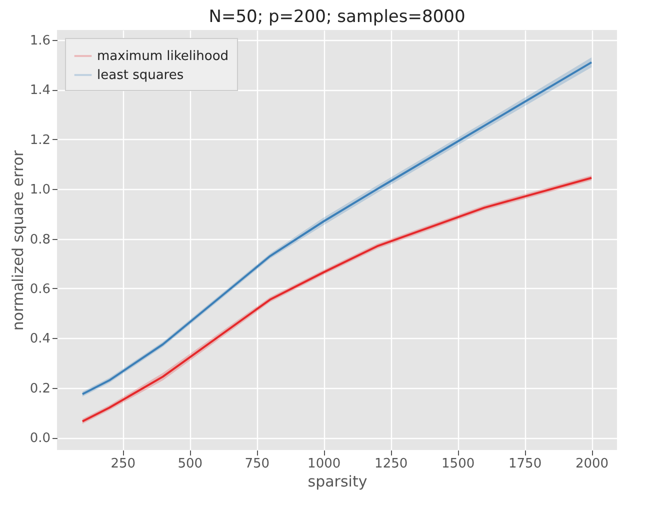  Describe the element at coordinates (123, 464) in the screenshot. I see `x-tick-label: 250` at that location.